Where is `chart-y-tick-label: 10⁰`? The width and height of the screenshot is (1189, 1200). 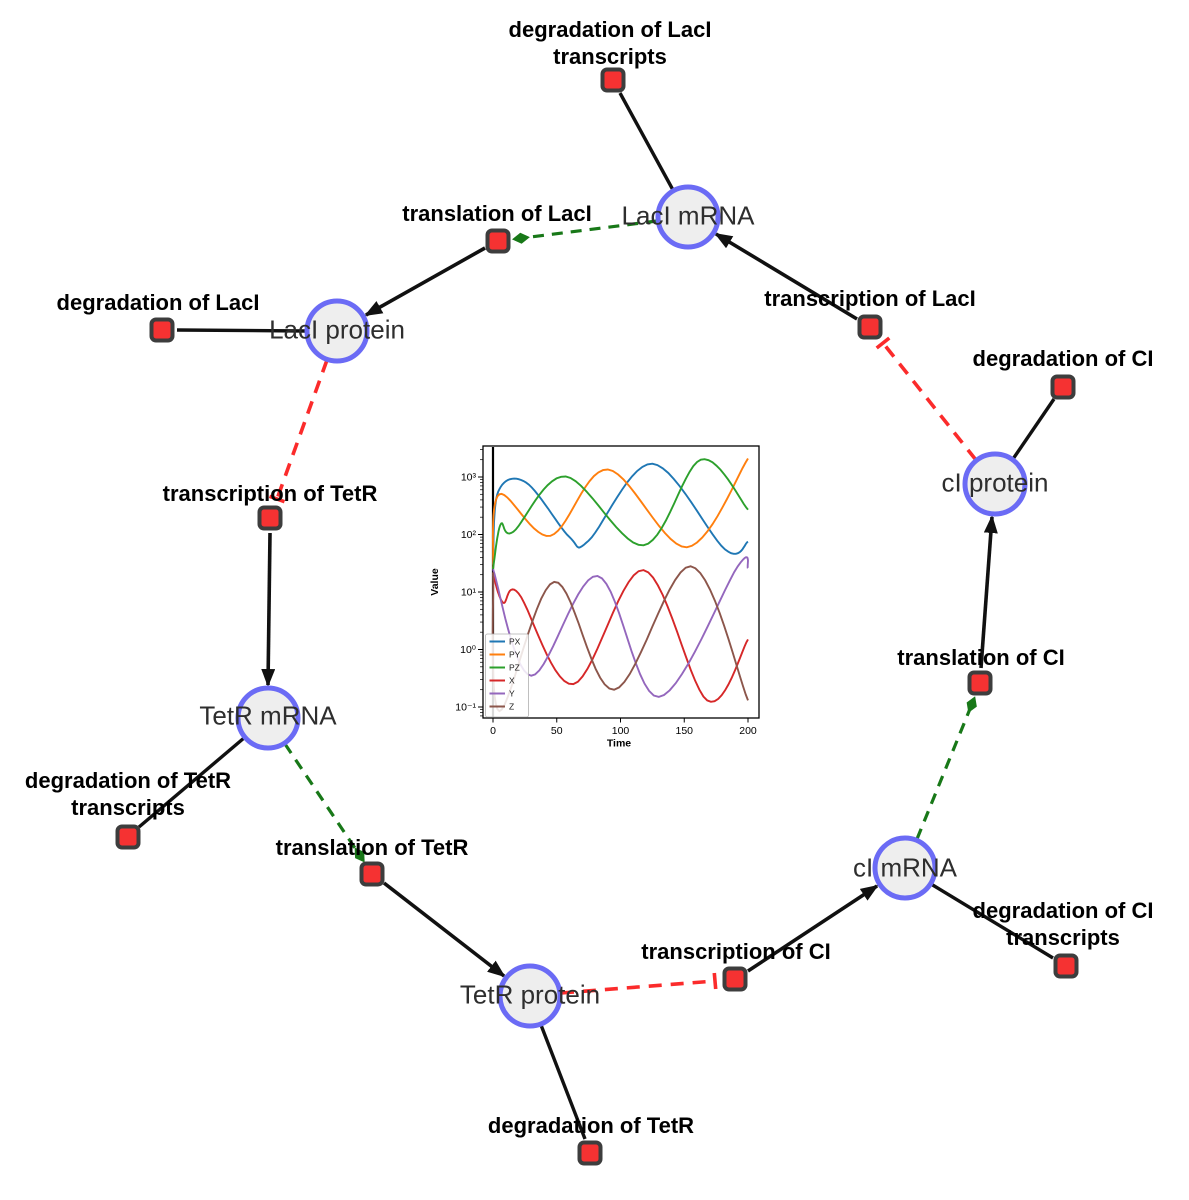
chart-y-tick-label: 10⁰ is located at coordinates (468, 650).